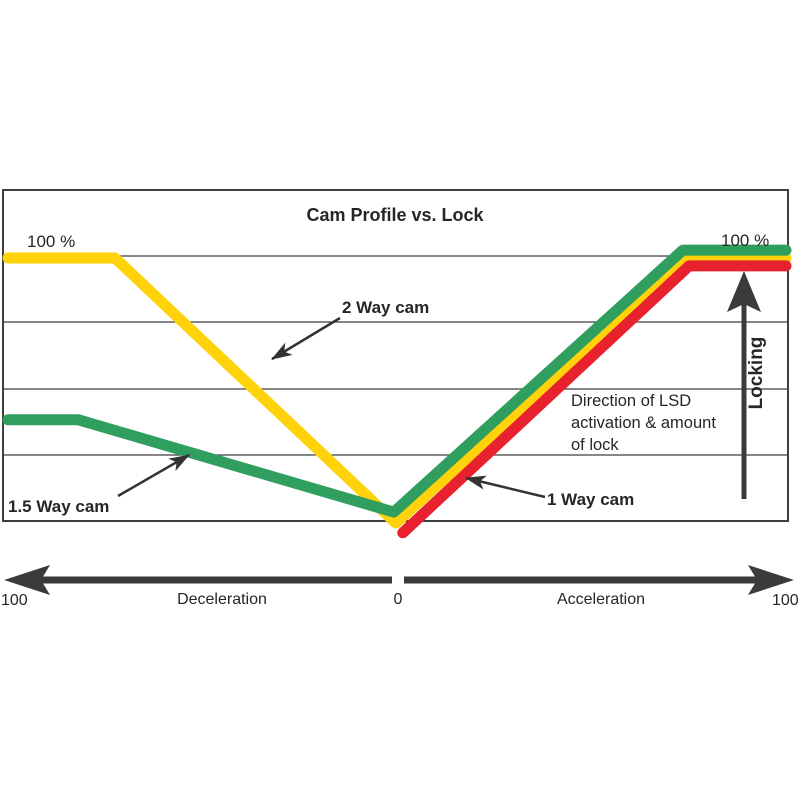 The height and width of the screenshot is (800, 800). Describe the element at coordinates (595, 445) in the screenshot. I see `direction-note-line3: of lock` at that location.